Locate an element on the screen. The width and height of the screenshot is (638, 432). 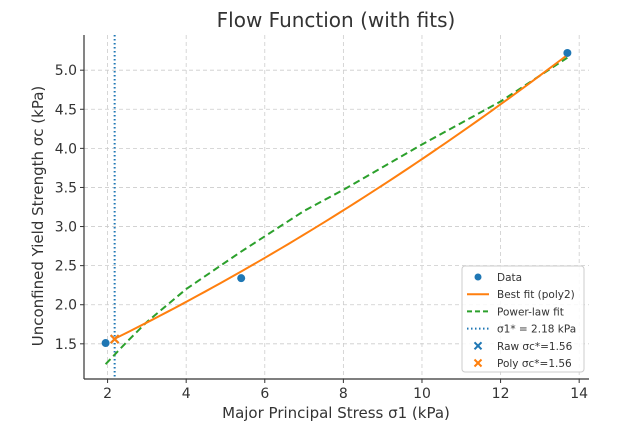
poly-sigma-c-marker is located at coordinates (114, 339).